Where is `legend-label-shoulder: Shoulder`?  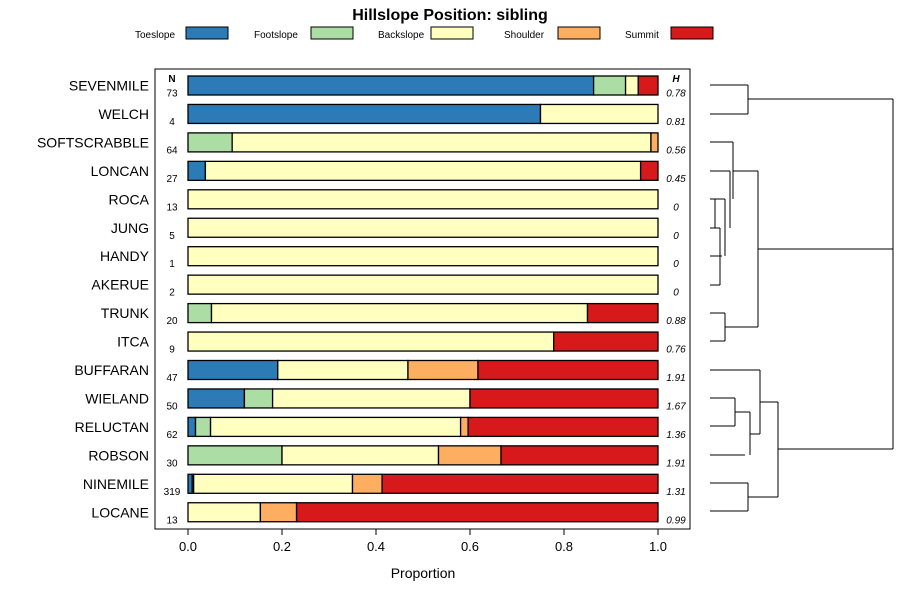
legend-label-shoulder: Shoulder is located at coordinates (524, 35).